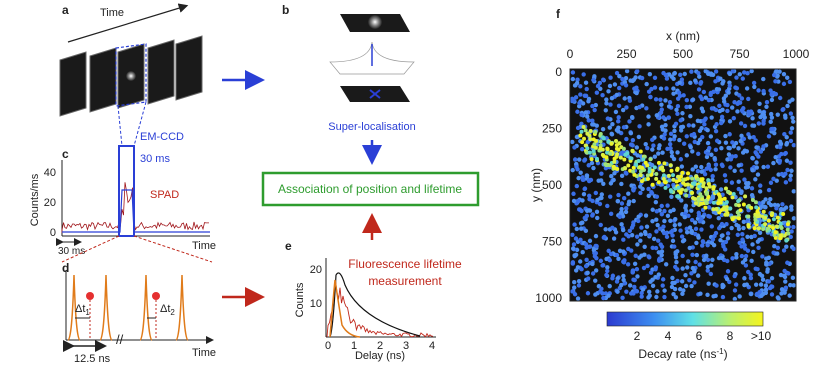 Image resolution: width=831 pixels, height=374 pixels. What do you see at coordinates (155, 159) in the screenshot?
I see `interval-label: 30 ms` at bounding box center [155, 159].